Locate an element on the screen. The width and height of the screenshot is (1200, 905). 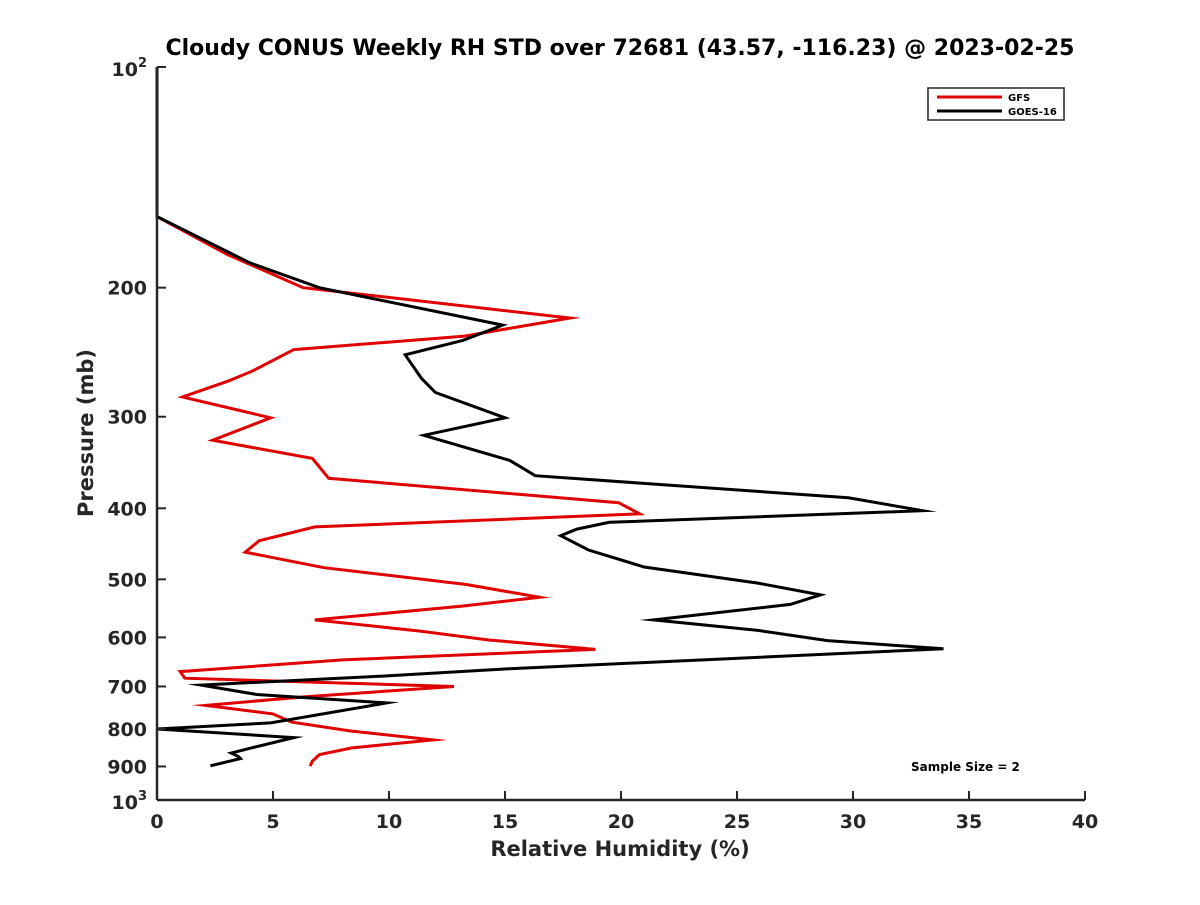
y-tick-label: 900 is located at coordinates (127, 767).